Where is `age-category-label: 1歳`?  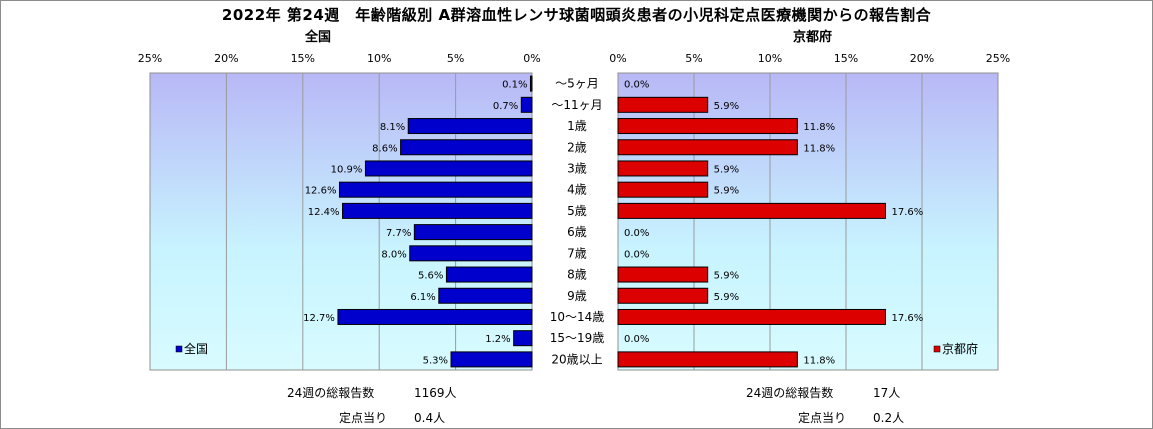 age-category-label: 1歳 is located at coordinates (577, 126).